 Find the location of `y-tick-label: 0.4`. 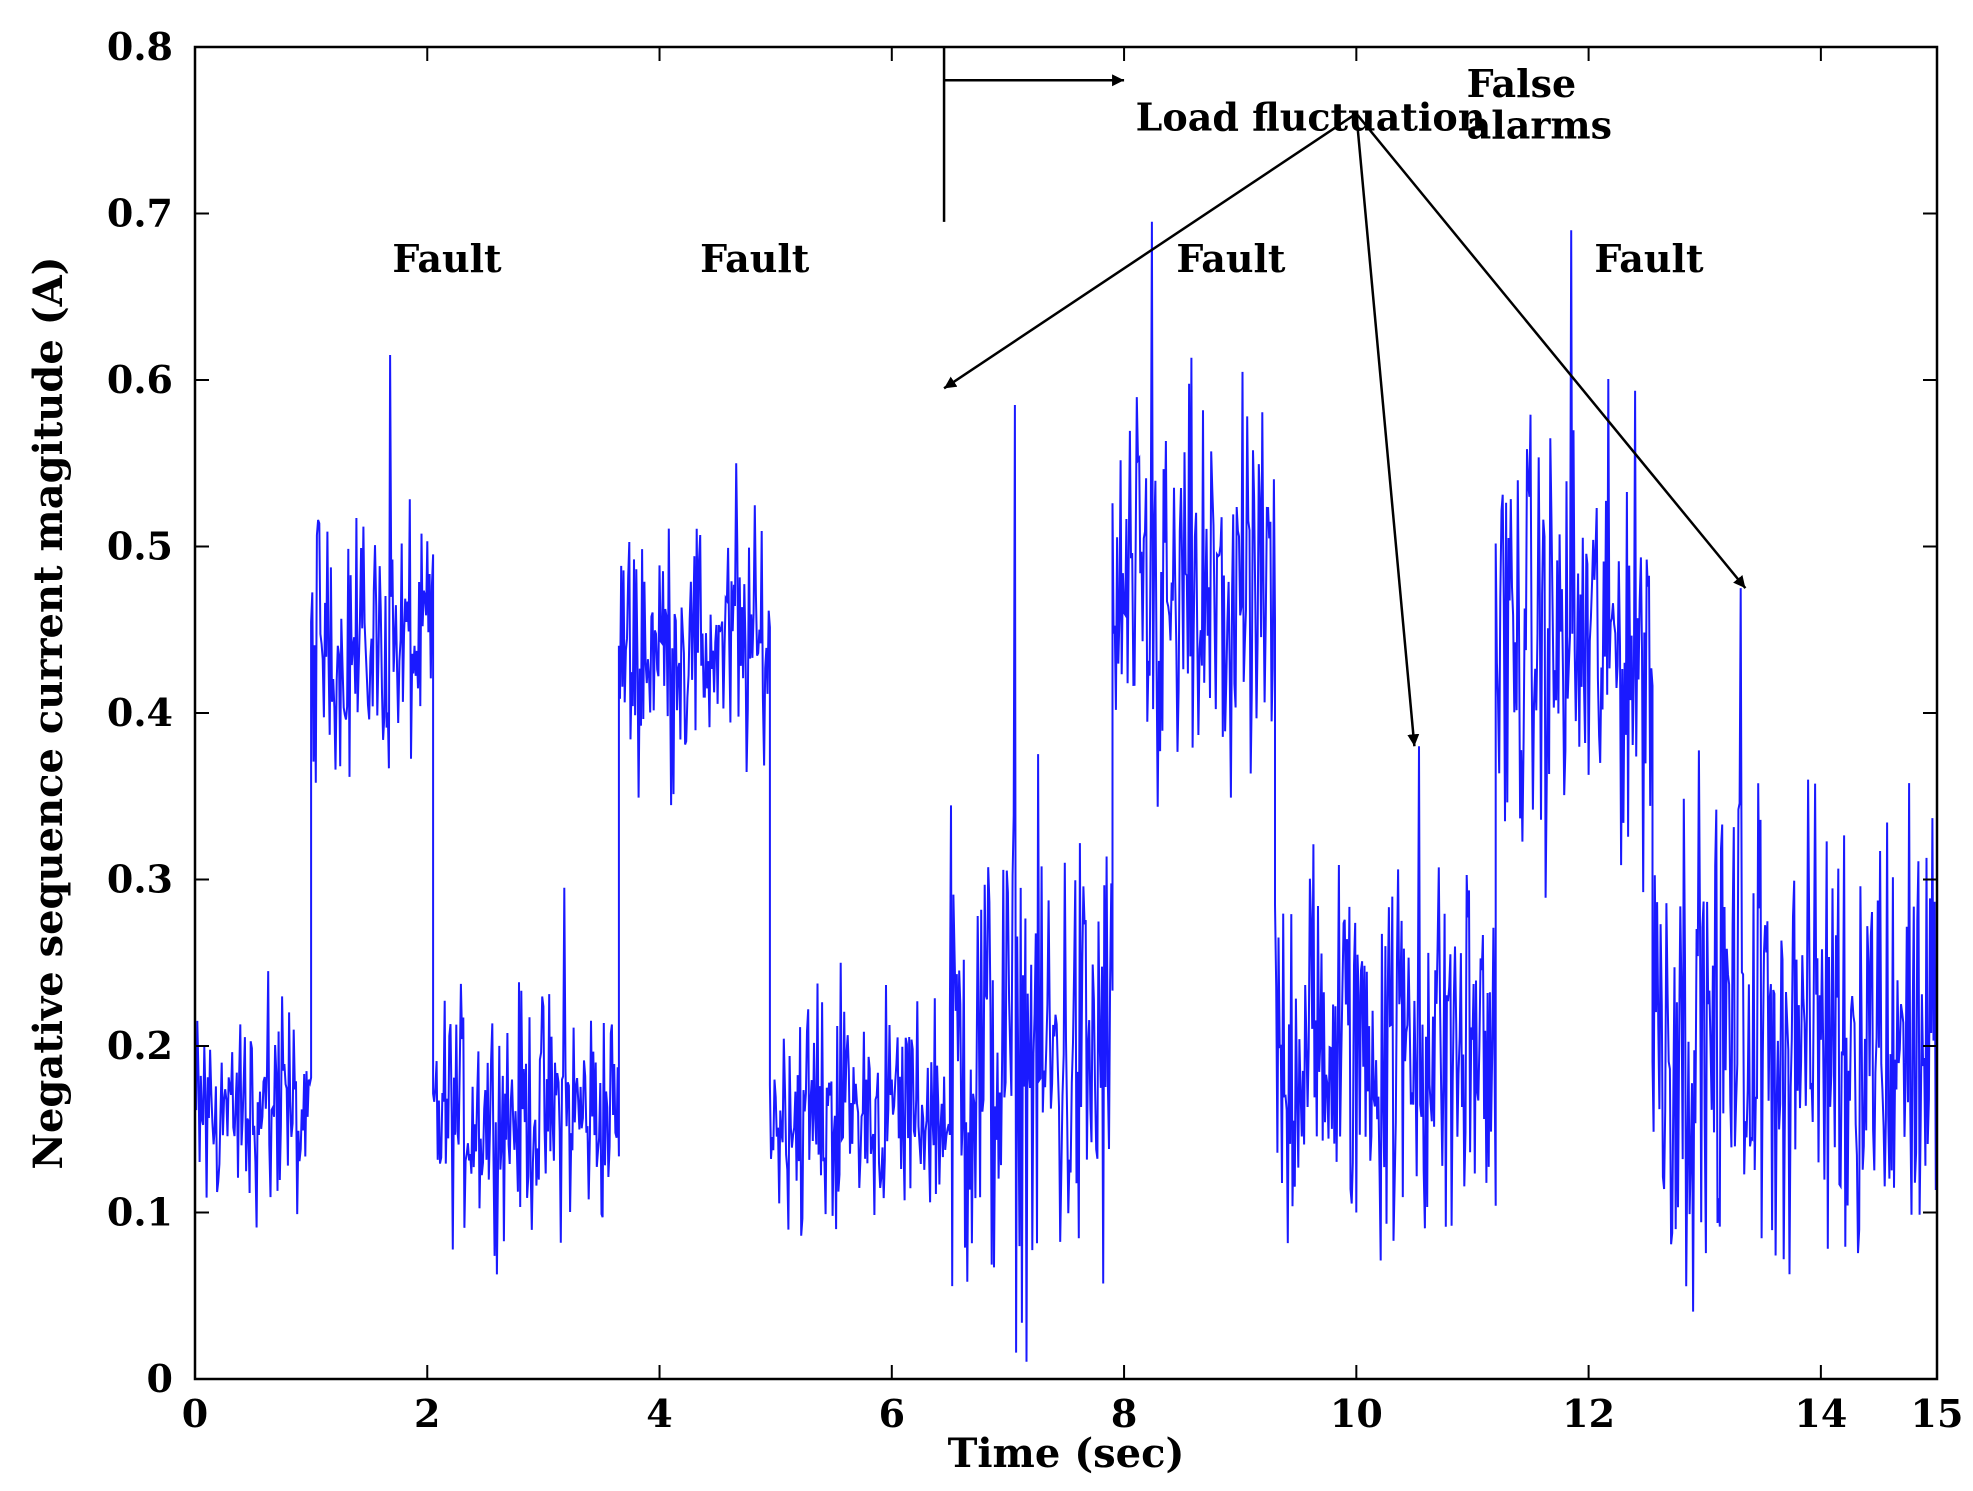

y-tick-label: 0.4 is located at coordinates (140, 712).